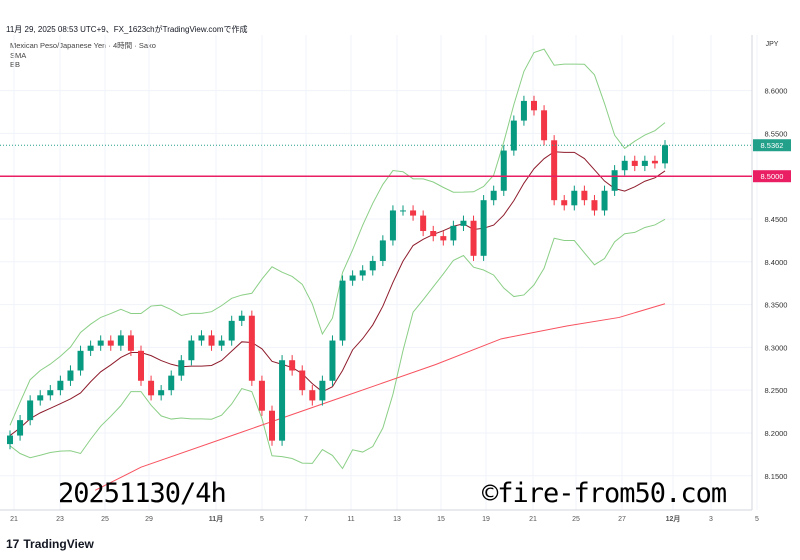  What do you see at coordinates (711, 519) in the screenshot?
I see `x-tick-label: 3` at bounding box center [711, 519].